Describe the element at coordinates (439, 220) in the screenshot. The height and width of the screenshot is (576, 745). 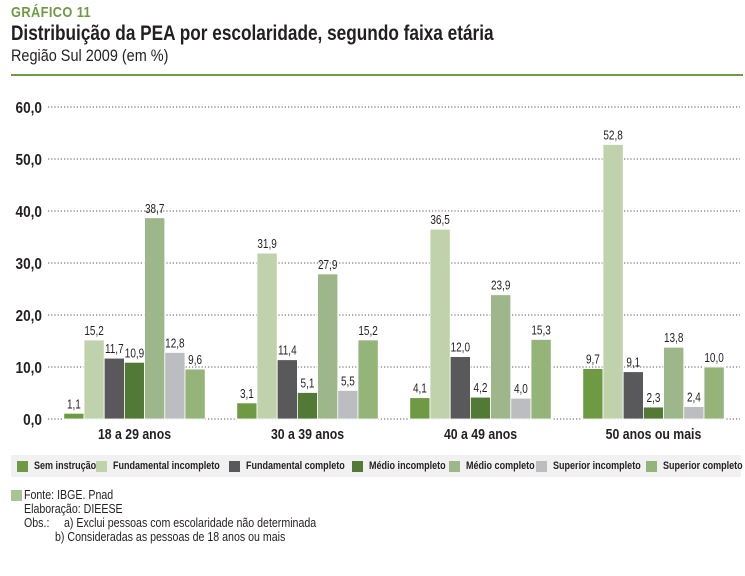
I see `value-label: 36,5` at that location.